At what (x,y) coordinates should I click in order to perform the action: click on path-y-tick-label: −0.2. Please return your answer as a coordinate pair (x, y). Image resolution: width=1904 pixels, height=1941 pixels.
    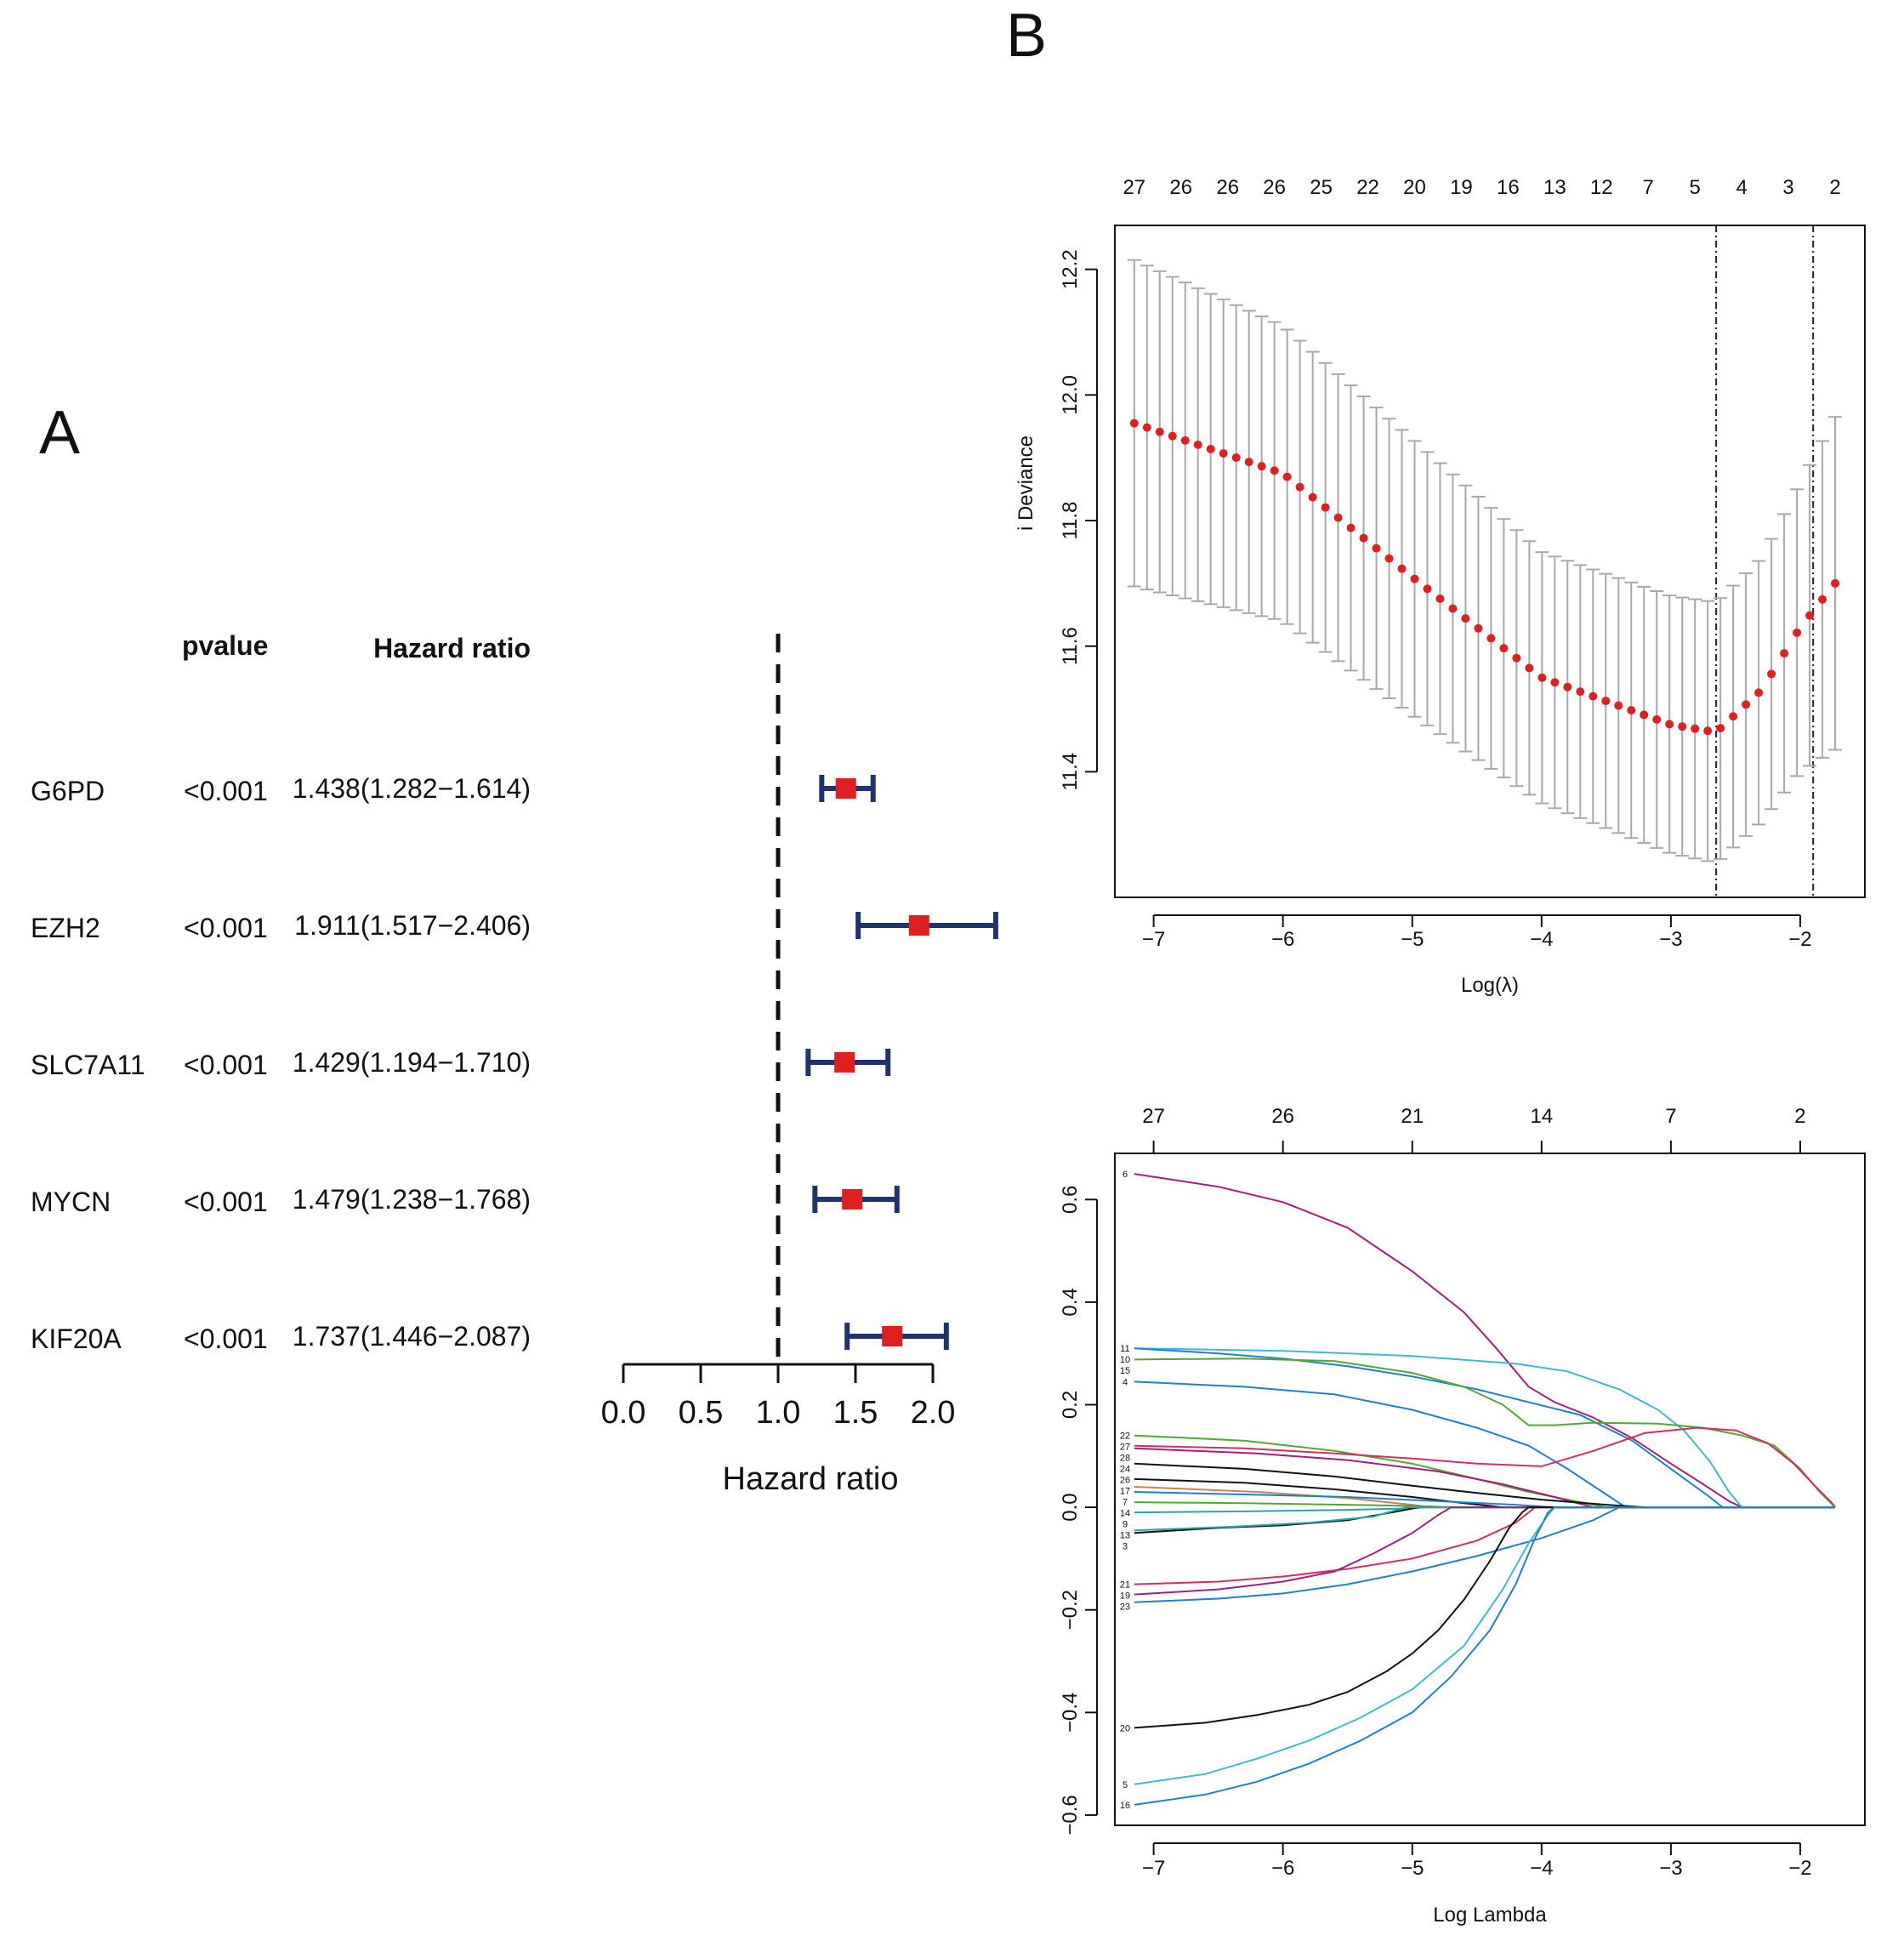
    Looking at the image, I should click on (1070, 1610).